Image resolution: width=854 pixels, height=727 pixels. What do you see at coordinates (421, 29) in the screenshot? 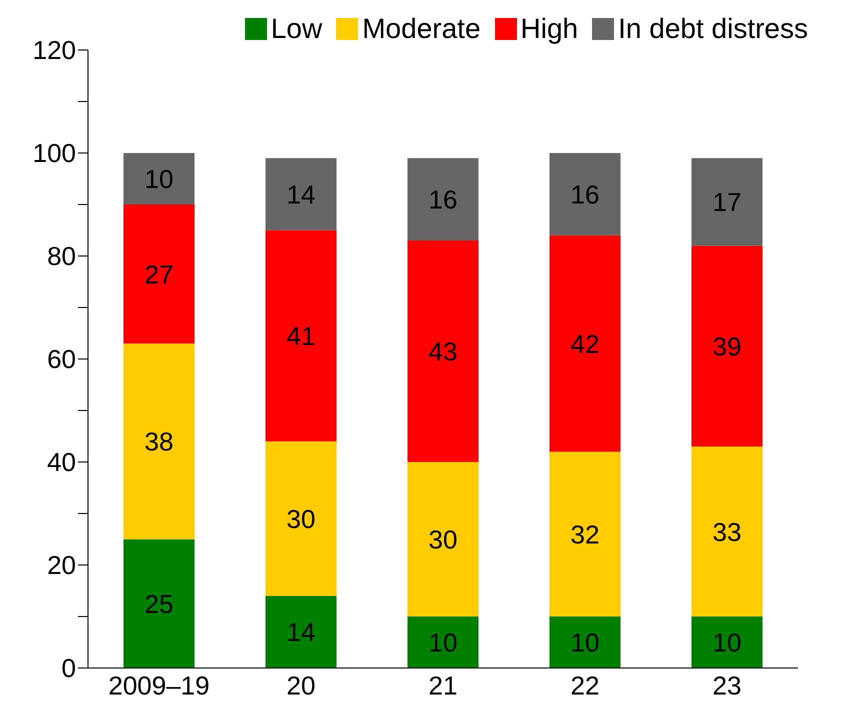
I see `legend-label: Moderate` at bounding box center [421, 29].